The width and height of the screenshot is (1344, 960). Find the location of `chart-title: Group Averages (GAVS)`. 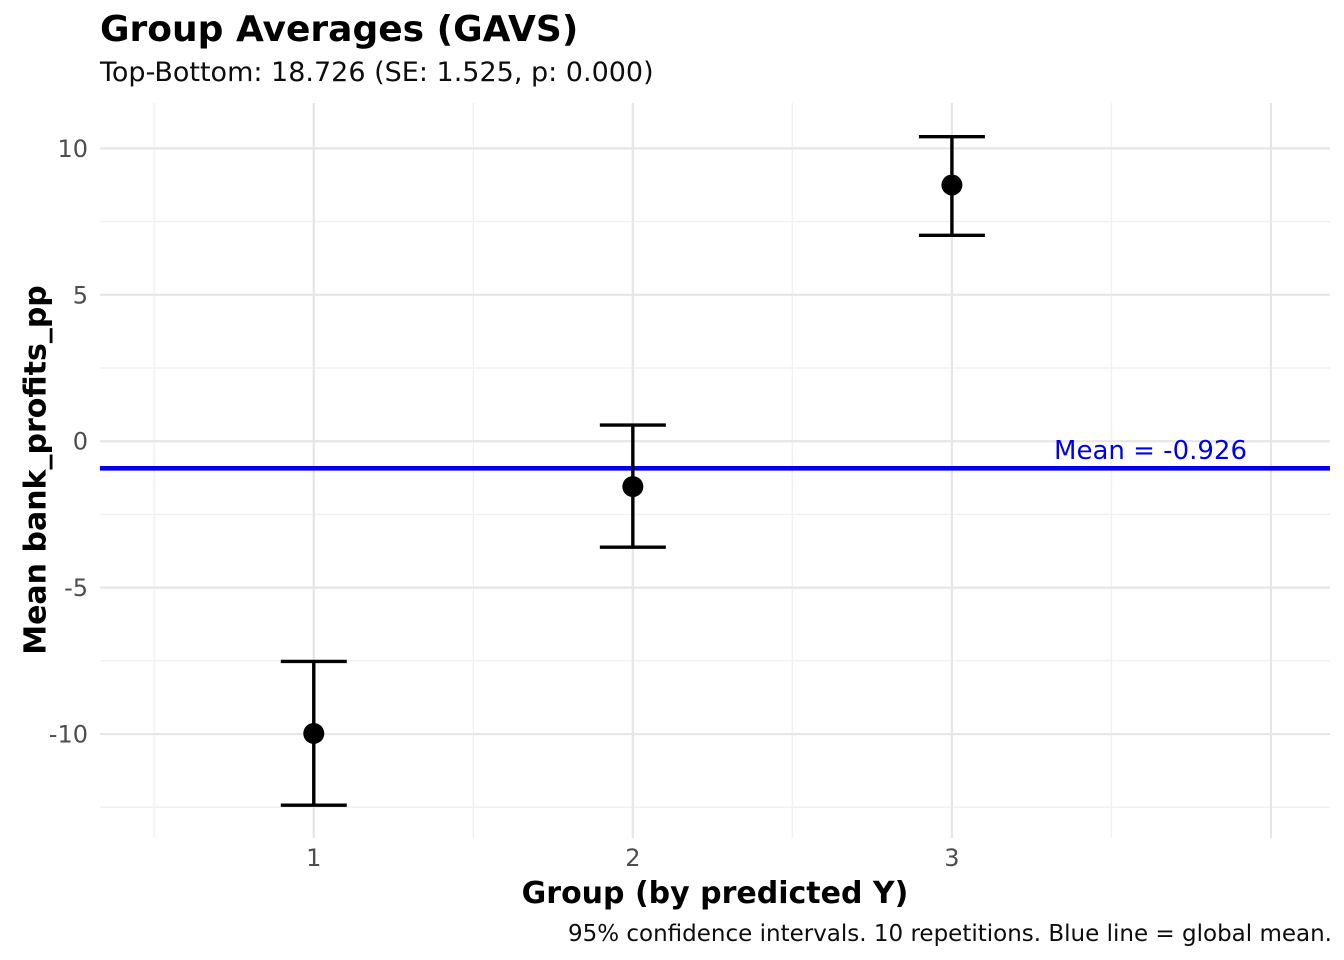

chart-title: Group Averages (GAVS) is located at coordinates (339, 29).